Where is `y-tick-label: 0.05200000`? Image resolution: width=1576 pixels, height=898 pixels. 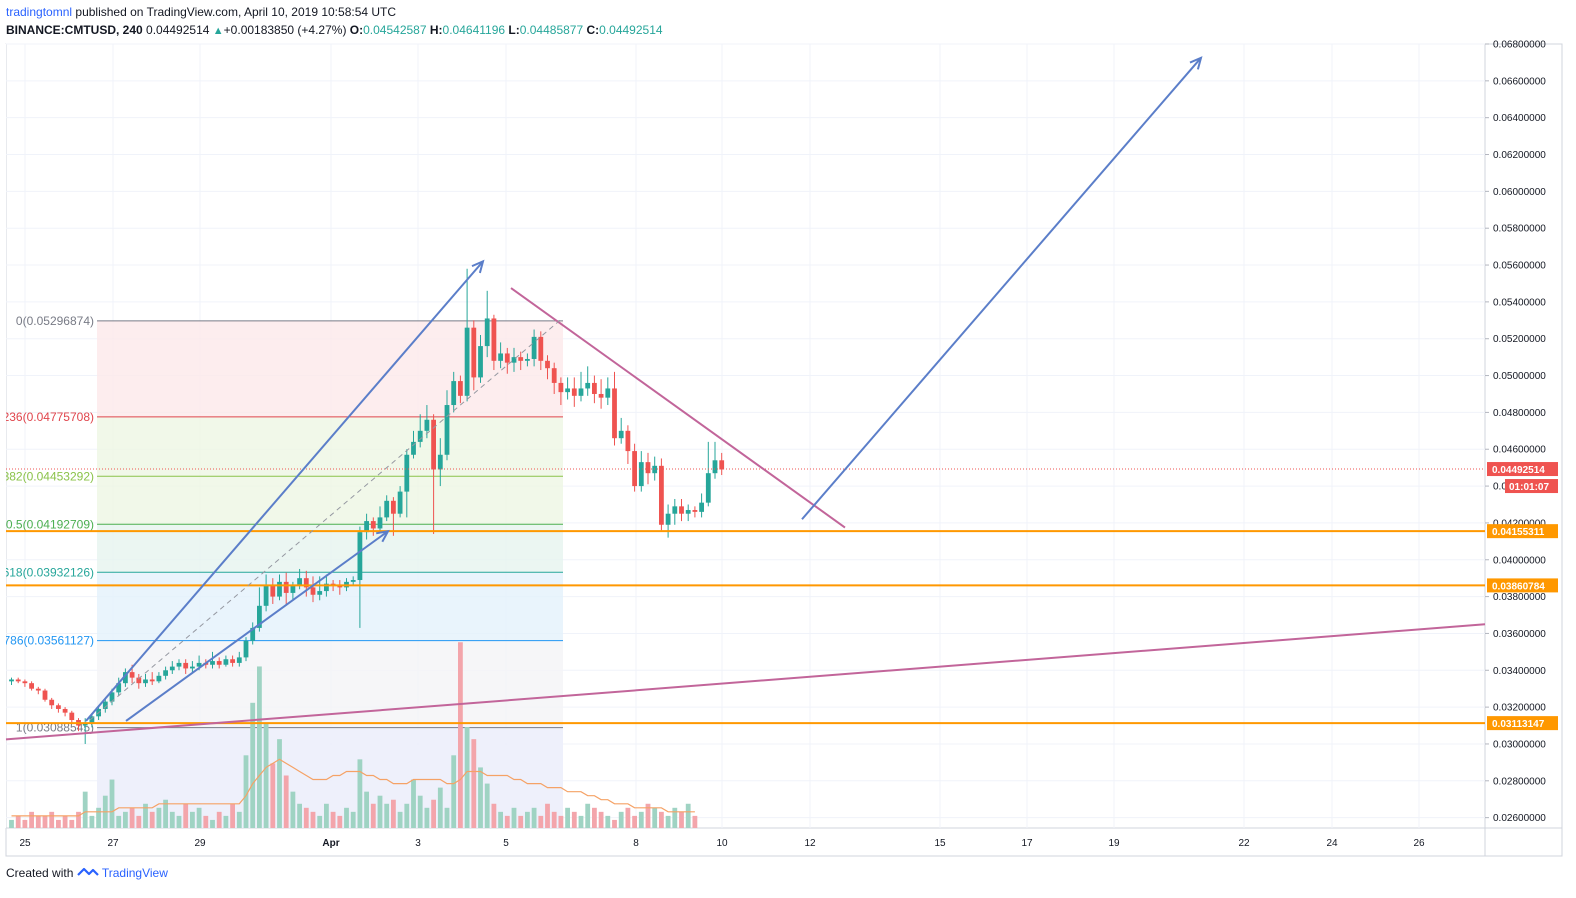 y-tick-label: 0.05200000 is located at coordinates (1519, 339).